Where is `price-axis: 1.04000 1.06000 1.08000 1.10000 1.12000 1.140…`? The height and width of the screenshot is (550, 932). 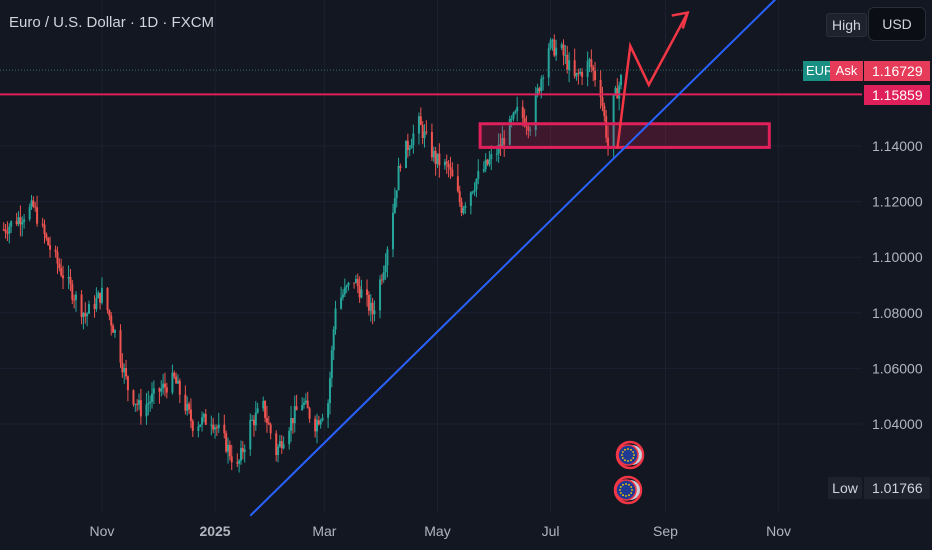 price-axis: 1.04000 1.06000 1.08000 1.10000 1.12000 1.140… is located at coordinates (897, 285).